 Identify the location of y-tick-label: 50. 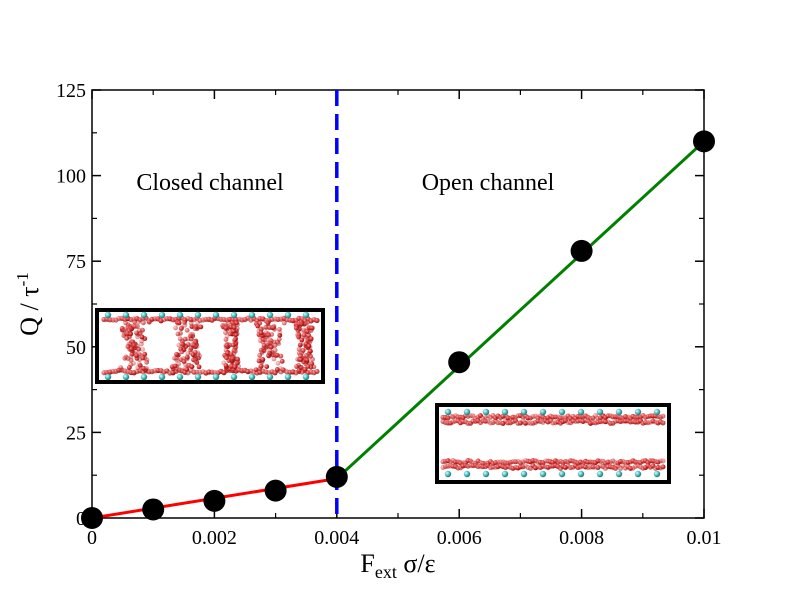
(76, 348).